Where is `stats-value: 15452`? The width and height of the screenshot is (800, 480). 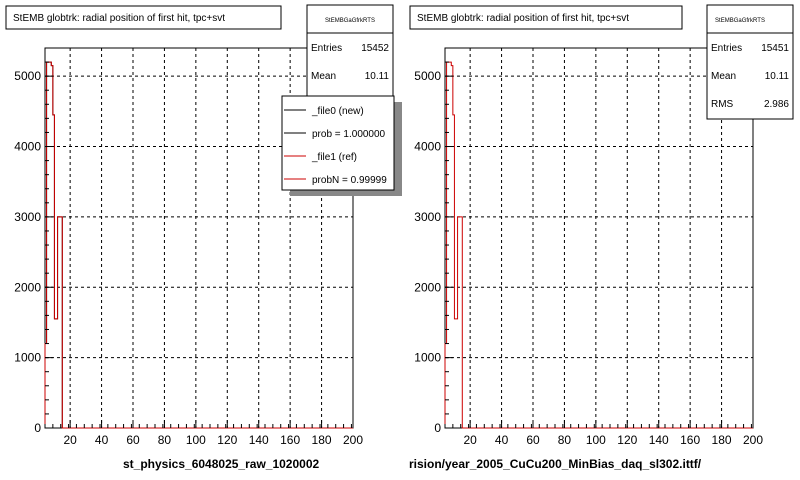
stats-value: 15452 is located at coordinates (375, 48).